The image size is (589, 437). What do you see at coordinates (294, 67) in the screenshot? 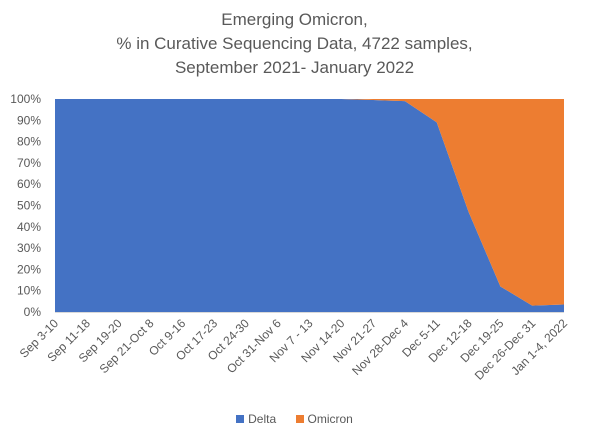
I see `chart-title-line-3: September 2021- January 2022` at bounding box center [294, 67].